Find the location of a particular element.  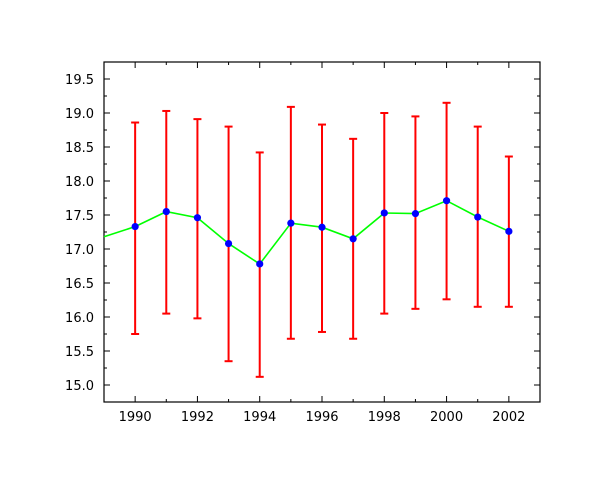

y-tick-label: 17.0 is located at coordinates (79, 250).